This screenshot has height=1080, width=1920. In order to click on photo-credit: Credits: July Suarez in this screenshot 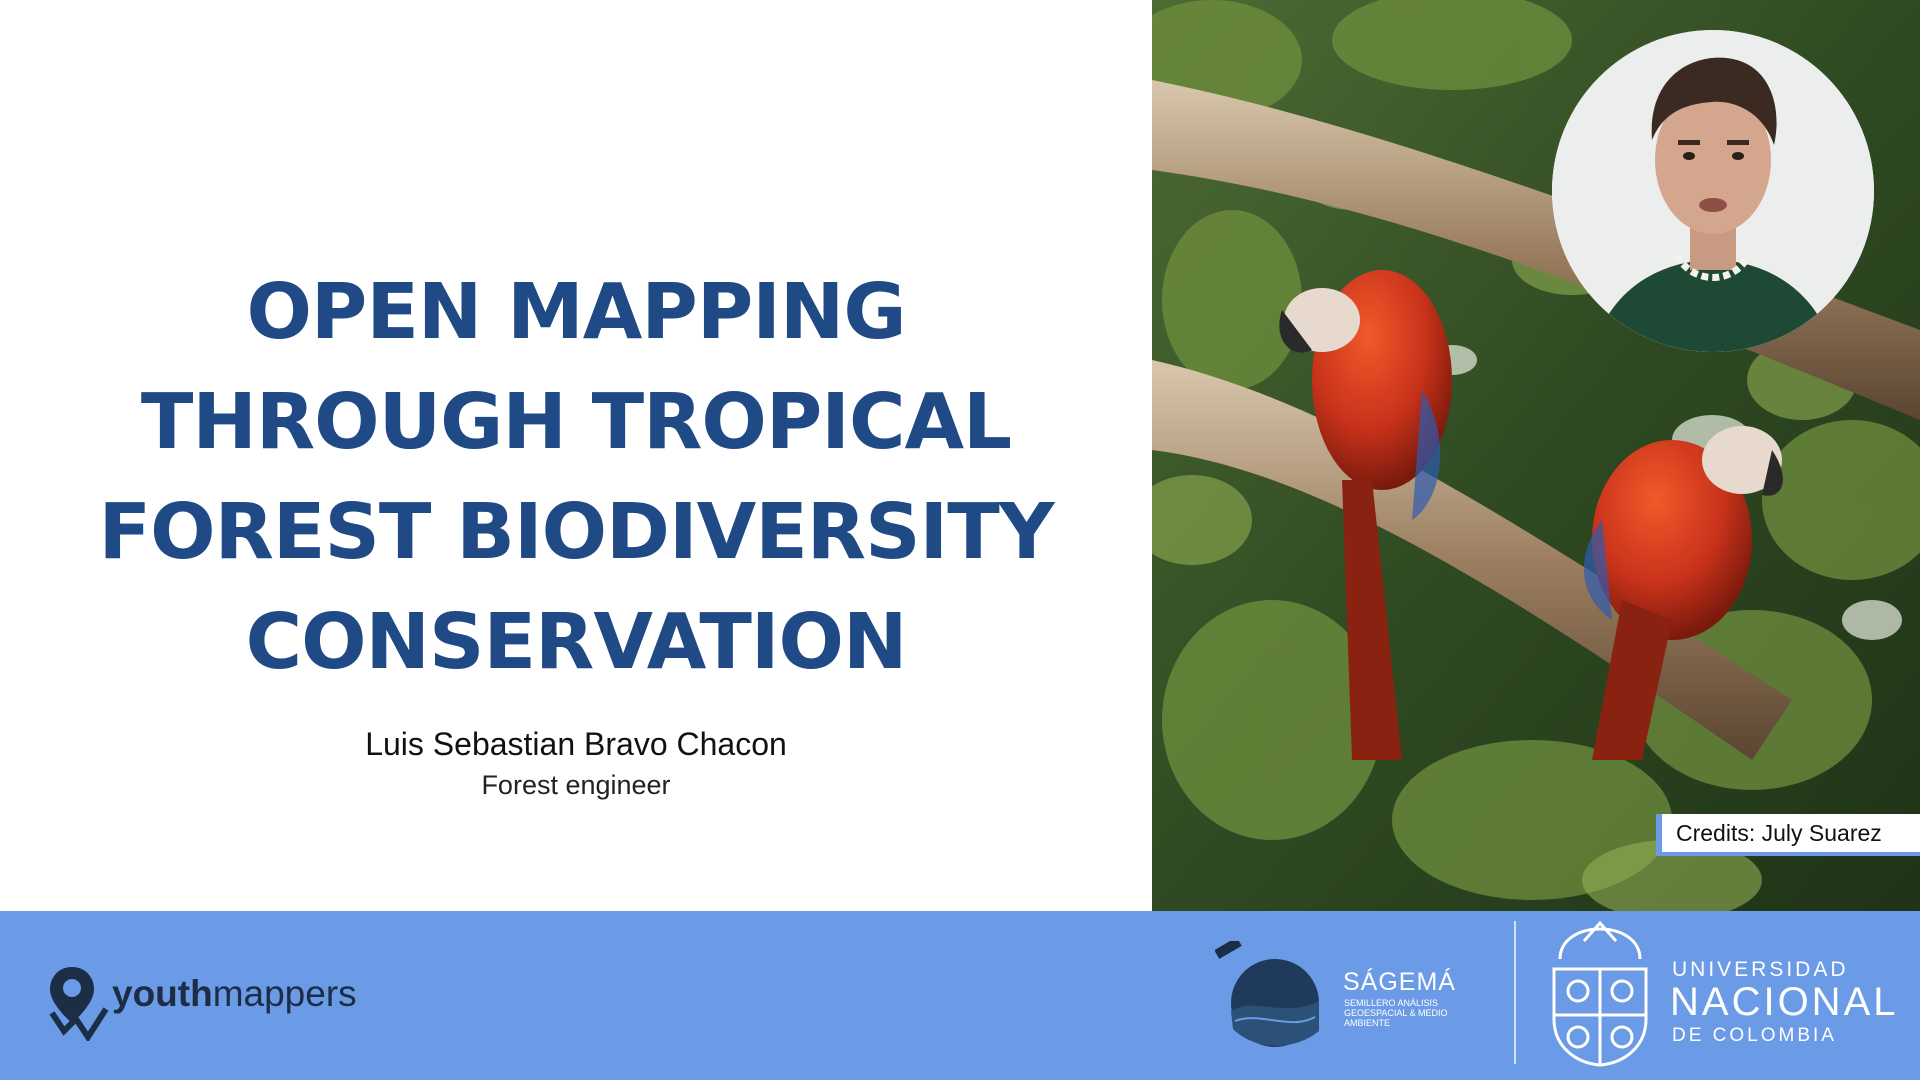, I will do `click(1788, 835)`.